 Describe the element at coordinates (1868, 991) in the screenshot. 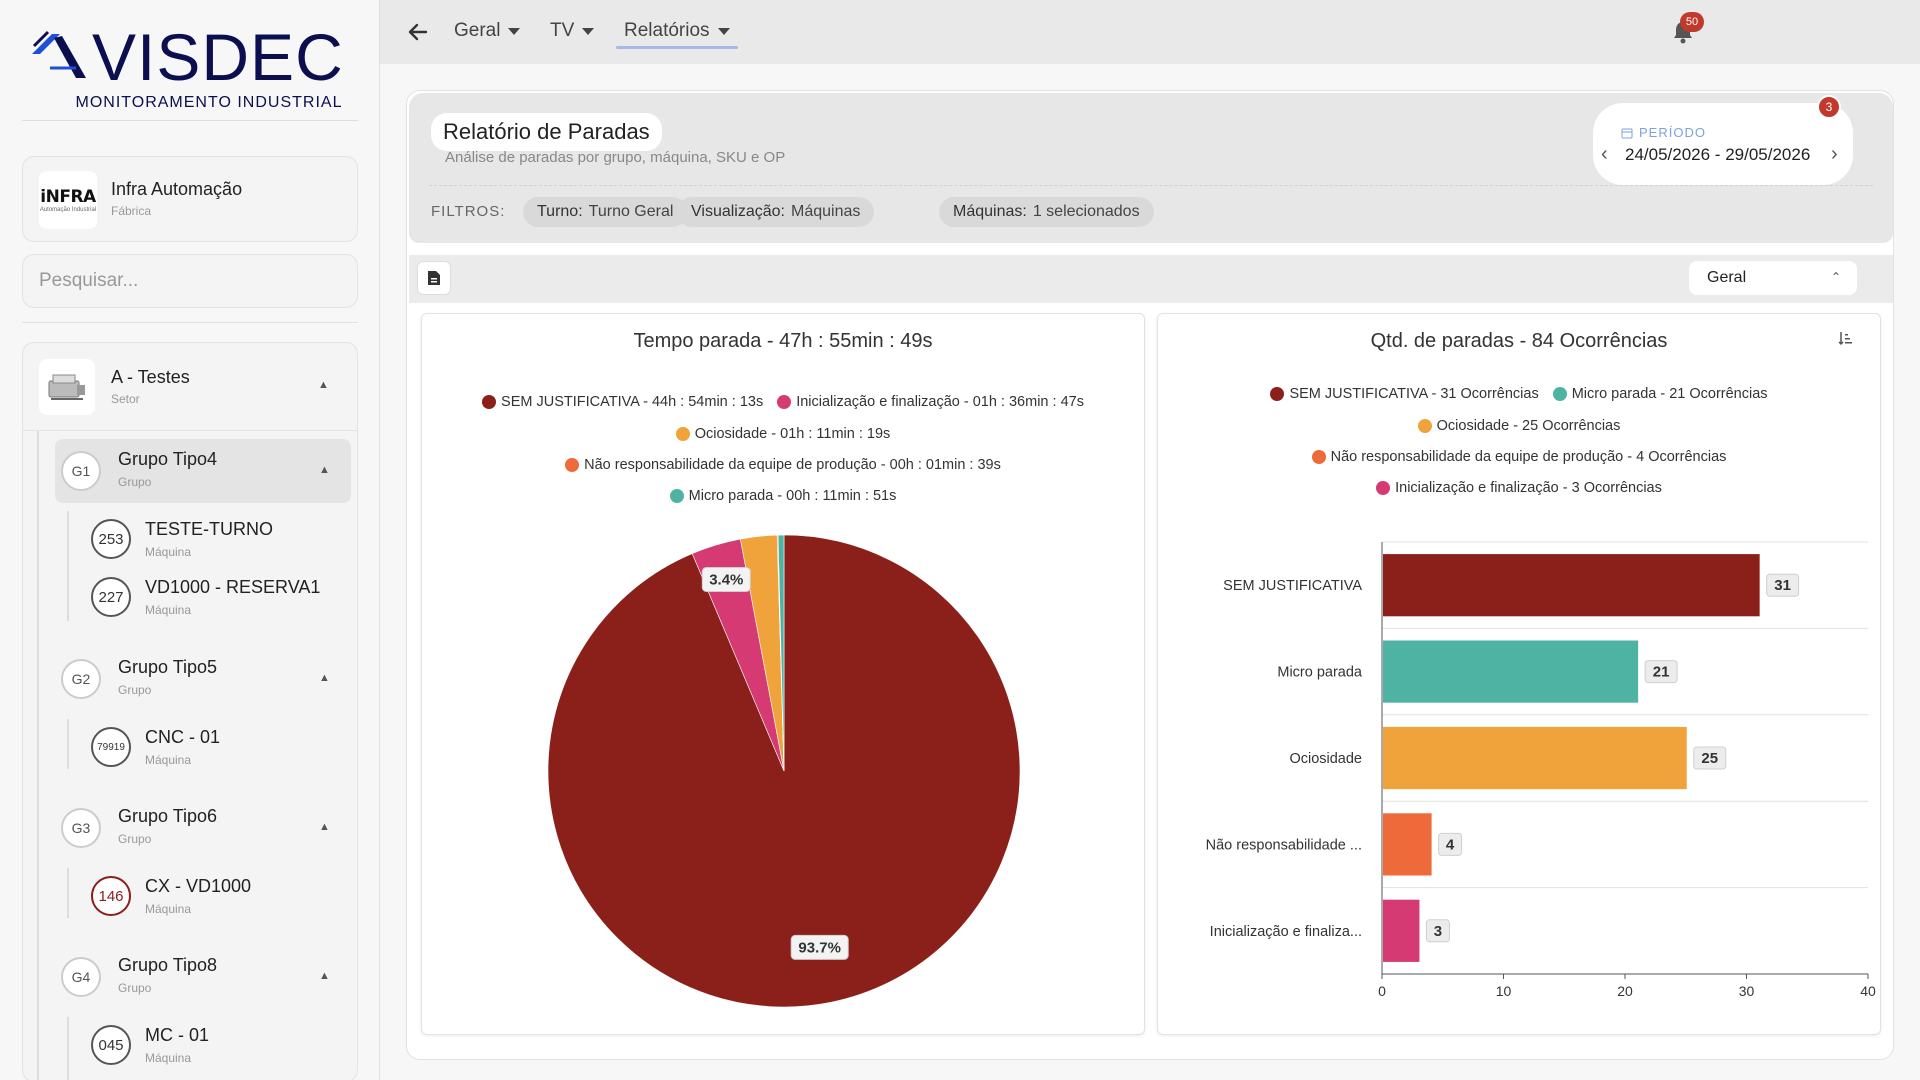

I see `x-tick-label: 40` at that location.